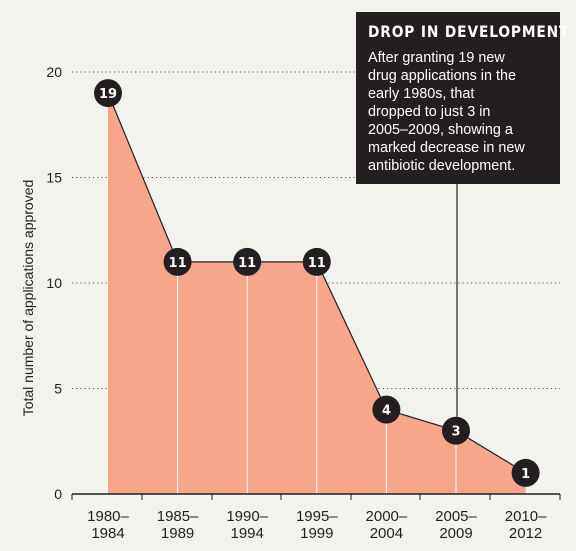  What do you see at coordinates (58, 389) in the screenshot?
I see `y-tick-label: 5` at bounding box center [58, 389].